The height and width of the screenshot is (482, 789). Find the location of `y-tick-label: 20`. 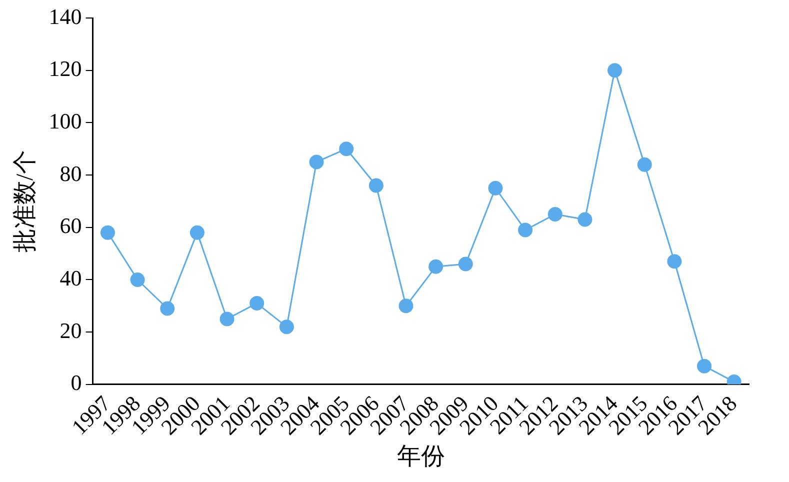

y-tick-label: 20 is located at coordinates (71, 330).